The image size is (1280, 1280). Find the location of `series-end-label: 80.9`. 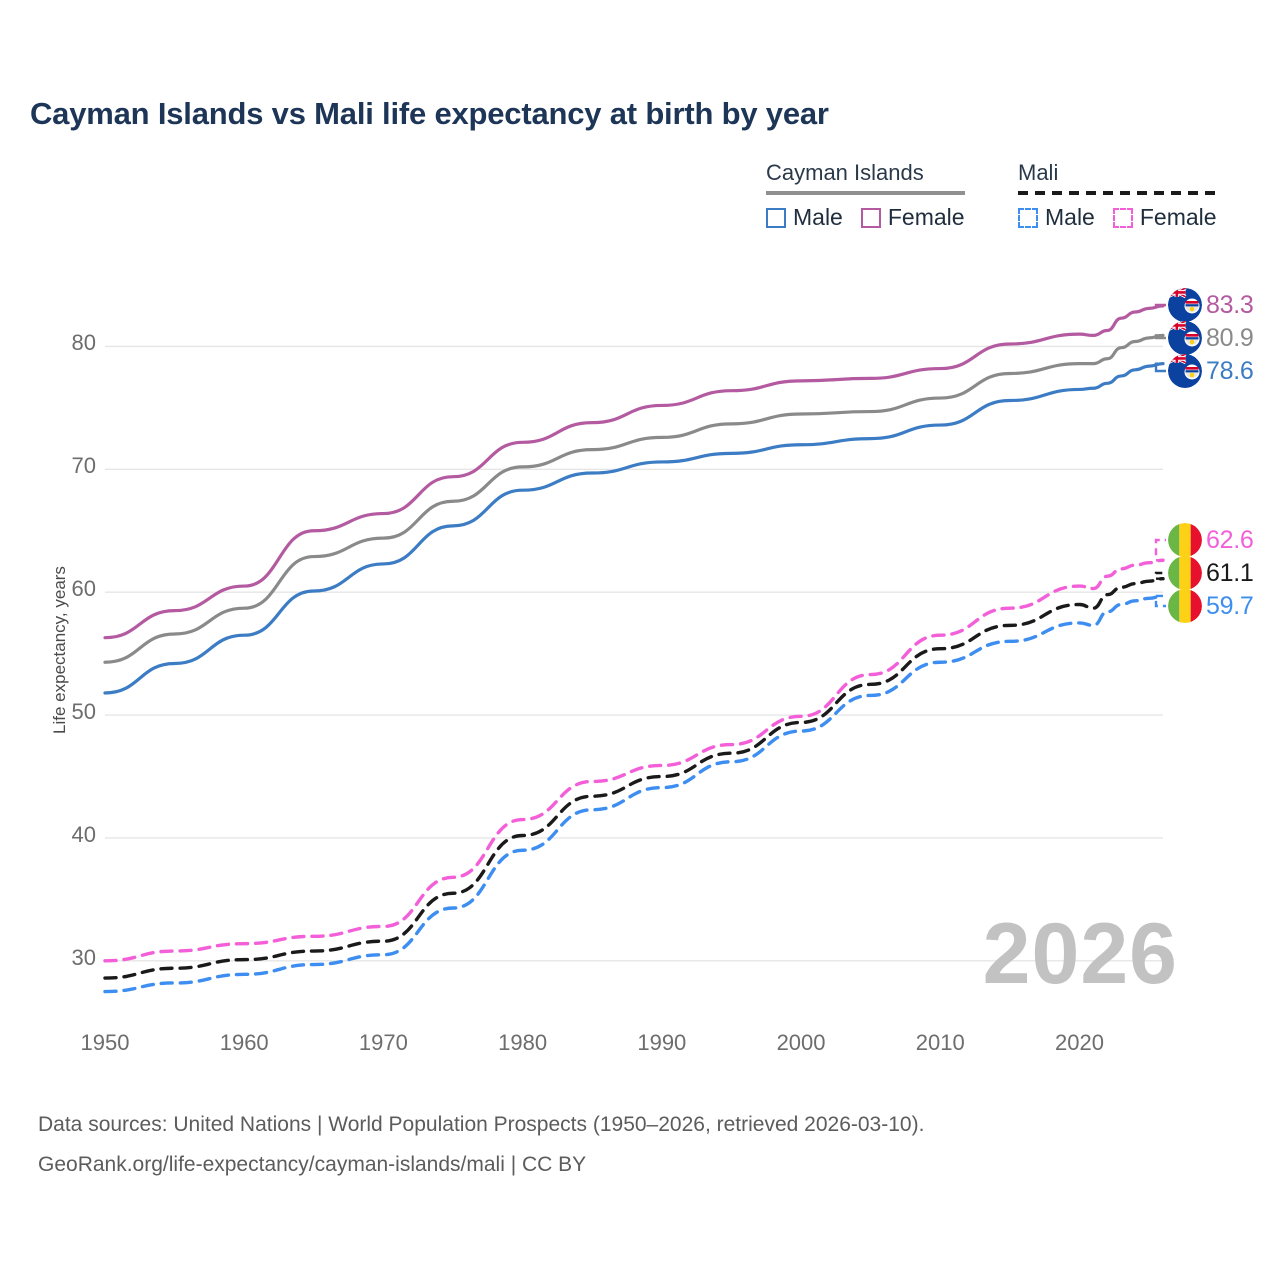

series-end-label: 80.9 is located at coordinates (1211, 338).